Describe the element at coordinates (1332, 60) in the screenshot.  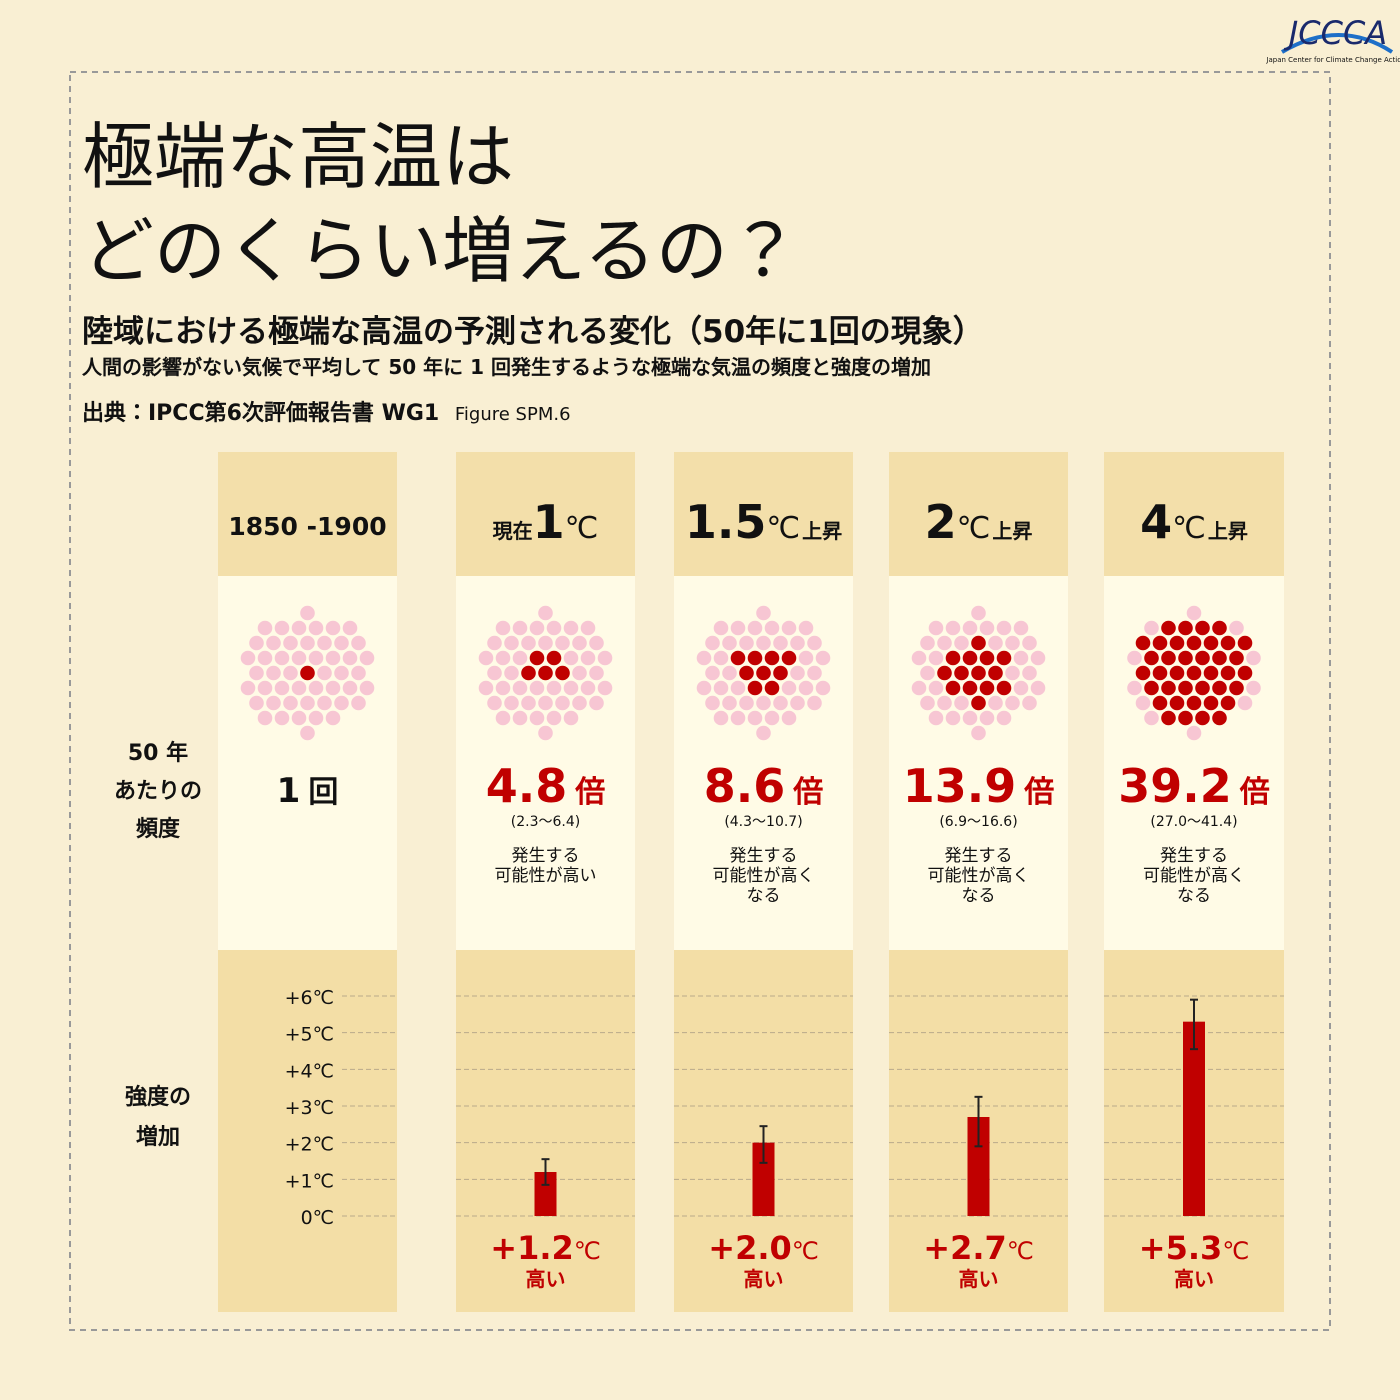
I see `logo-caption: Japan Center for Climate Change Actions` at that location.